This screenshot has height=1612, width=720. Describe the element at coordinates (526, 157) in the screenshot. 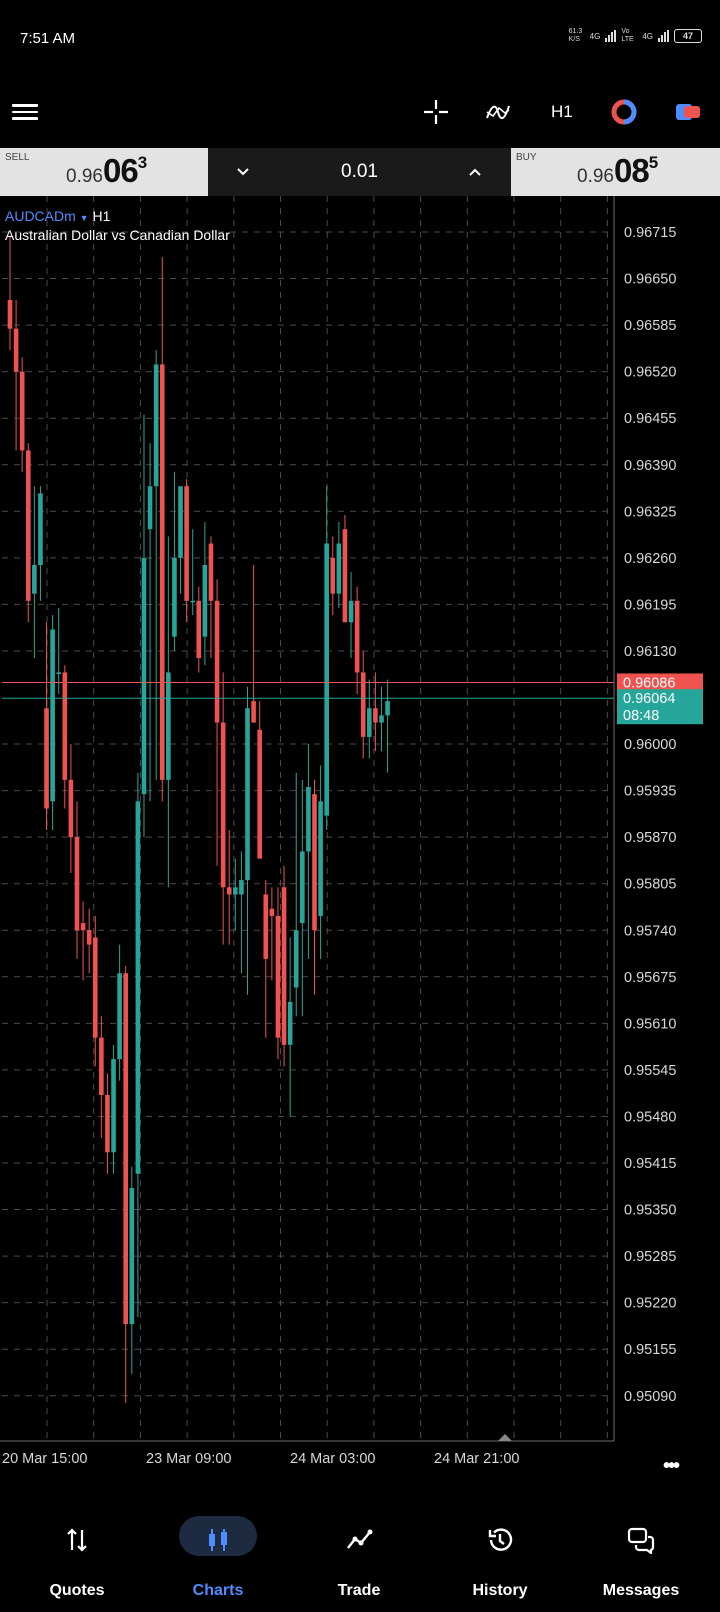

I see `buy-label: BUY` at that location.